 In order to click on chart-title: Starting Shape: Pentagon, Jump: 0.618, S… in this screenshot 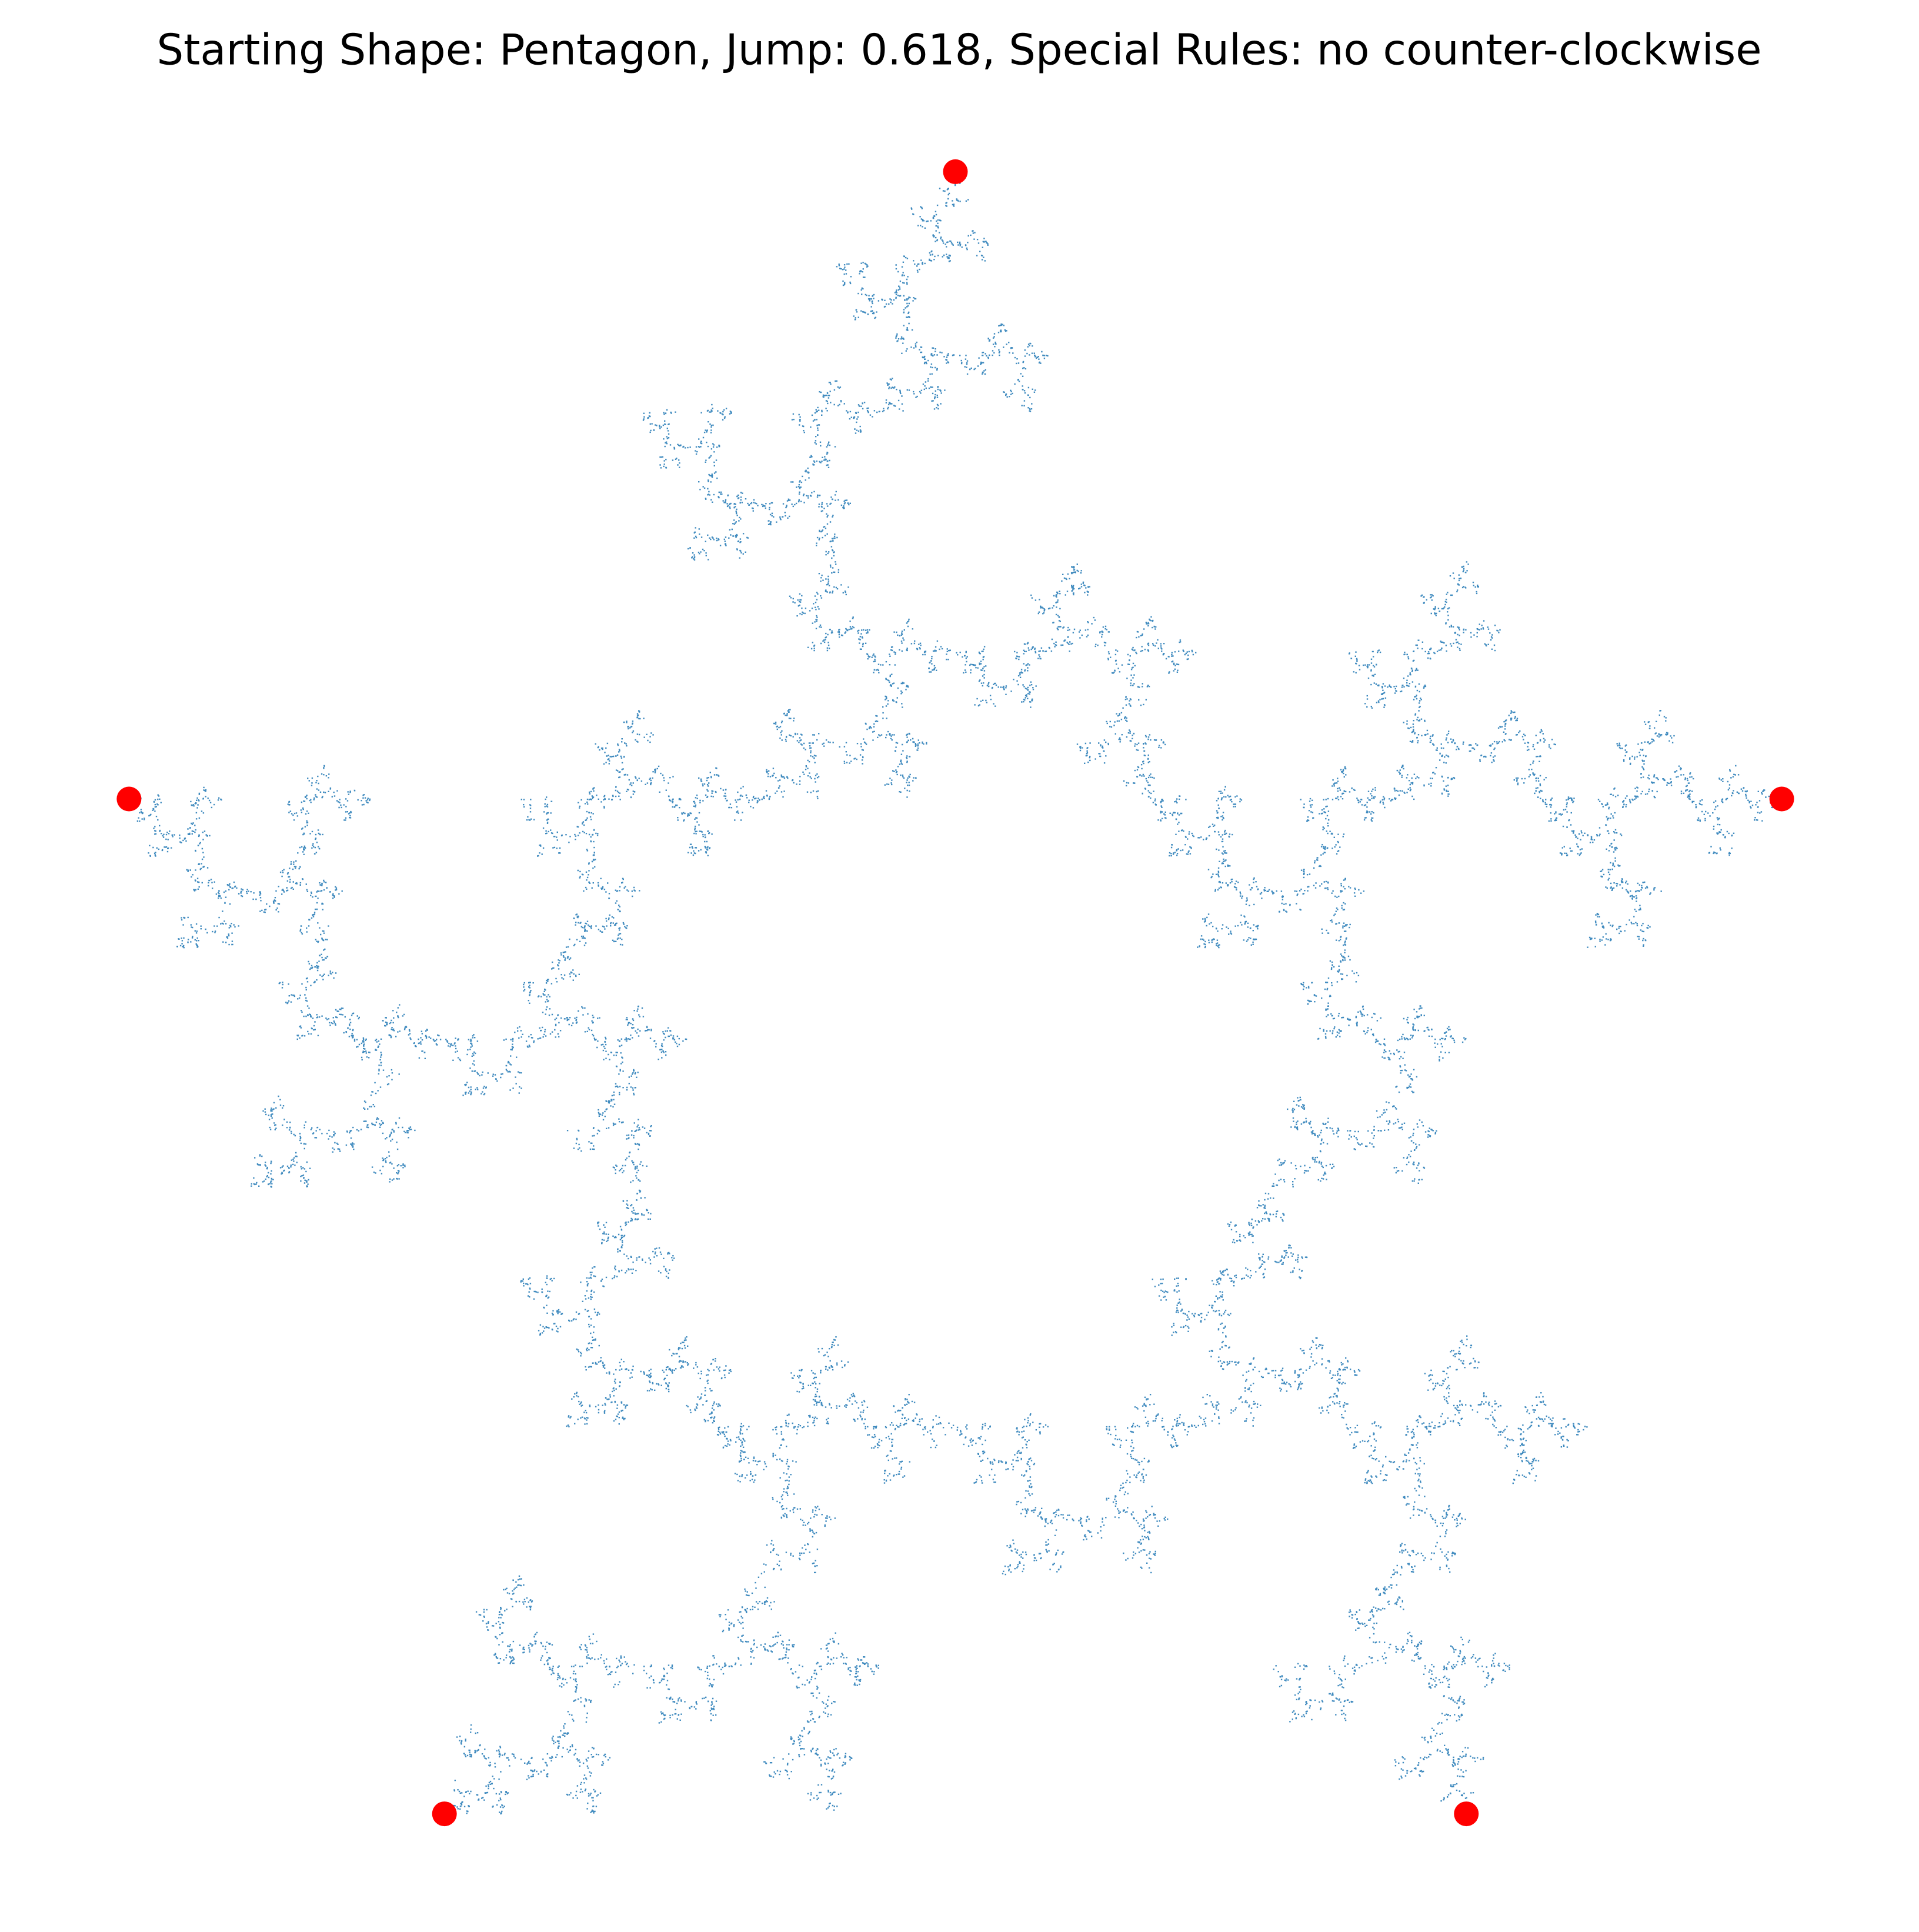, I will do `click(958, 50)`.